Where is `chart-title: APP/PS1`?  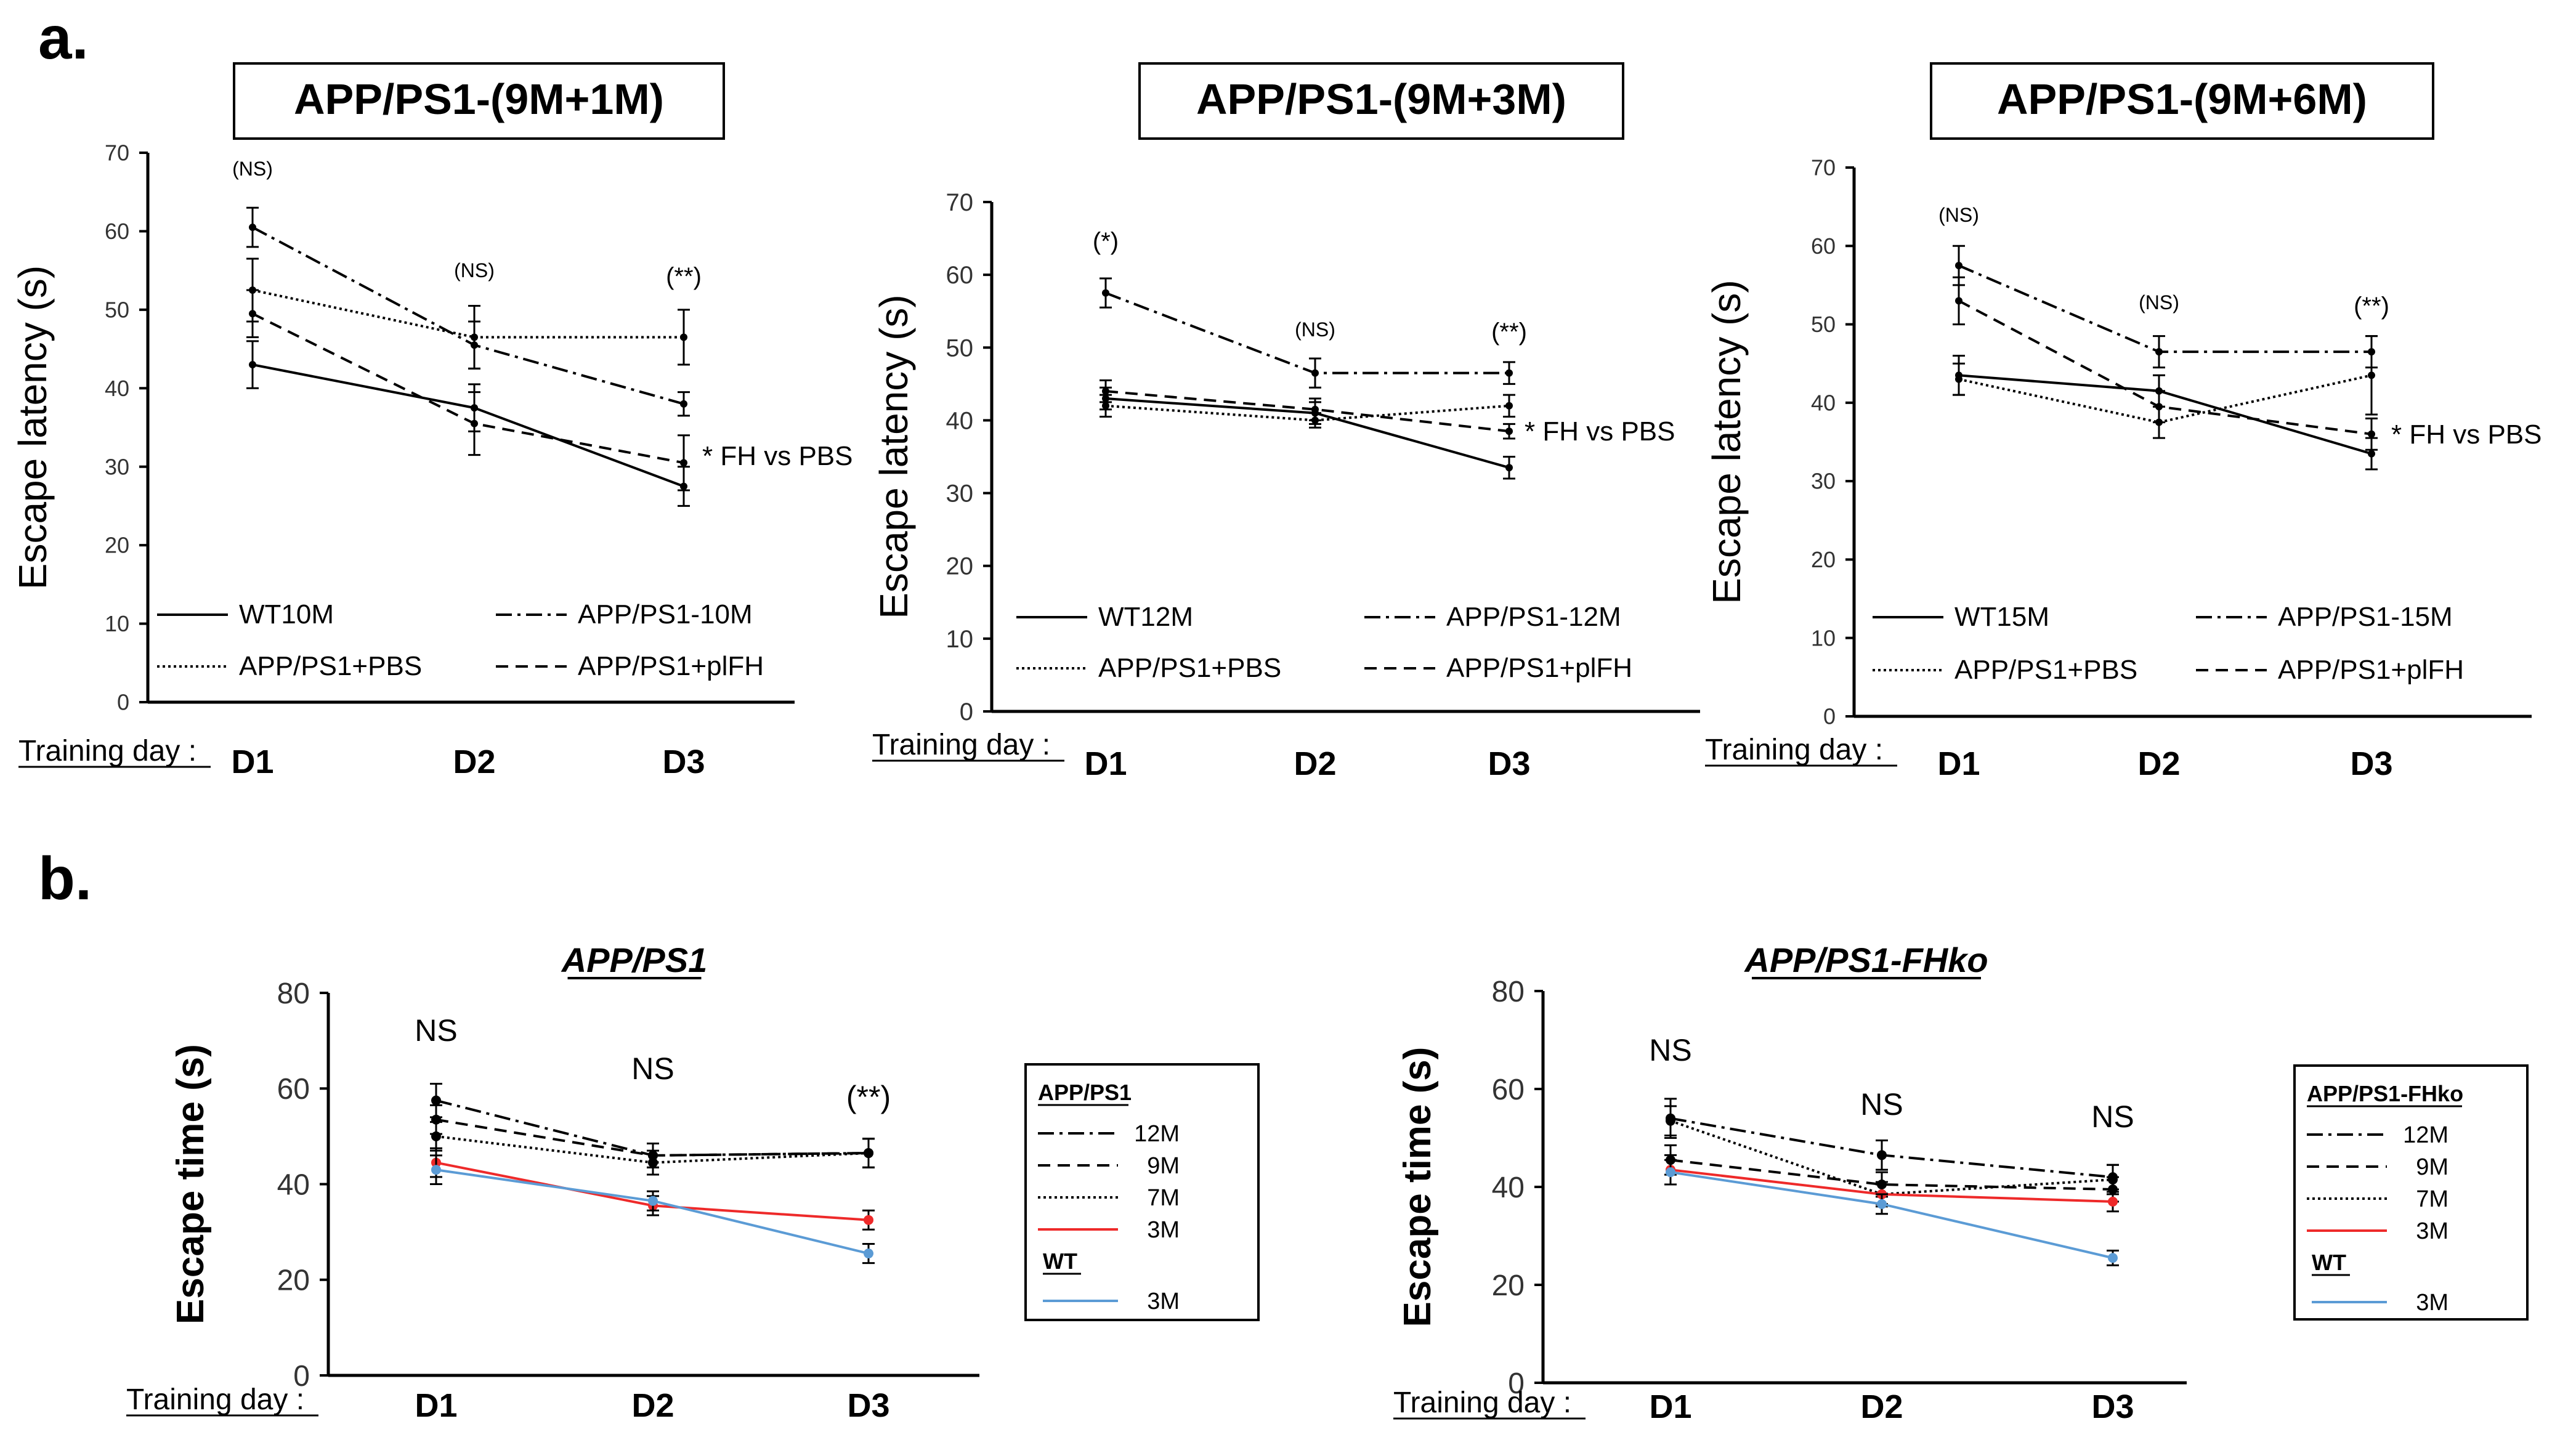
chart-title: APP/PS1 is located at coordinates (634, 960).